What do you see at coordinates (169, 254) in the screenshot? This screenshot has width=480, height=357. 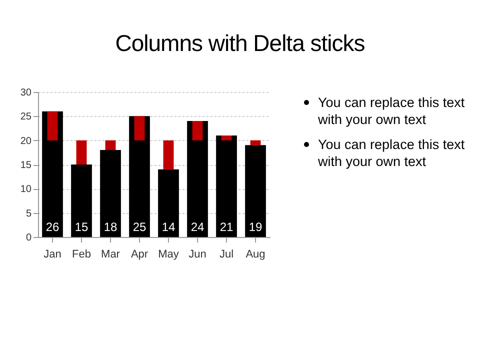 I see `x-tick-label: May` at bounding box center [169, 254].